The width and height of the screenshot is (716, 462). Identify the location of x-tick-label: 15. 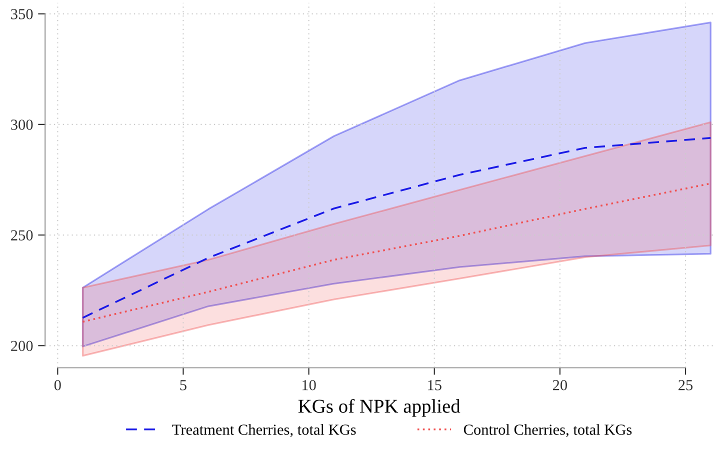
(435, 385).